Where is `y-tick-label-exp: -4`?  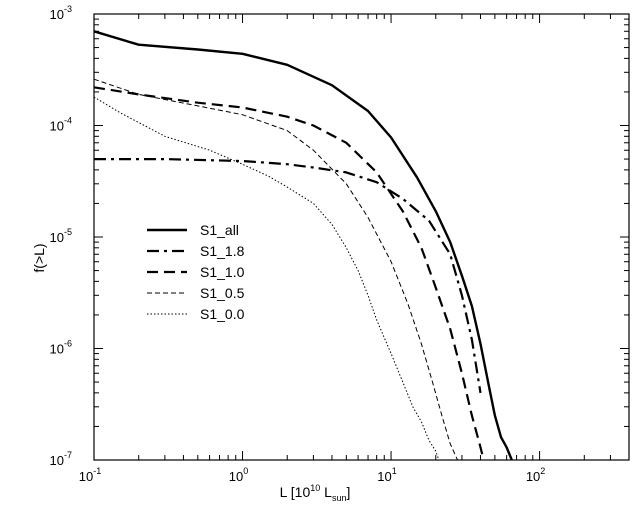
y-tick-label-exp: -4 is located at coordinates (68, 121).